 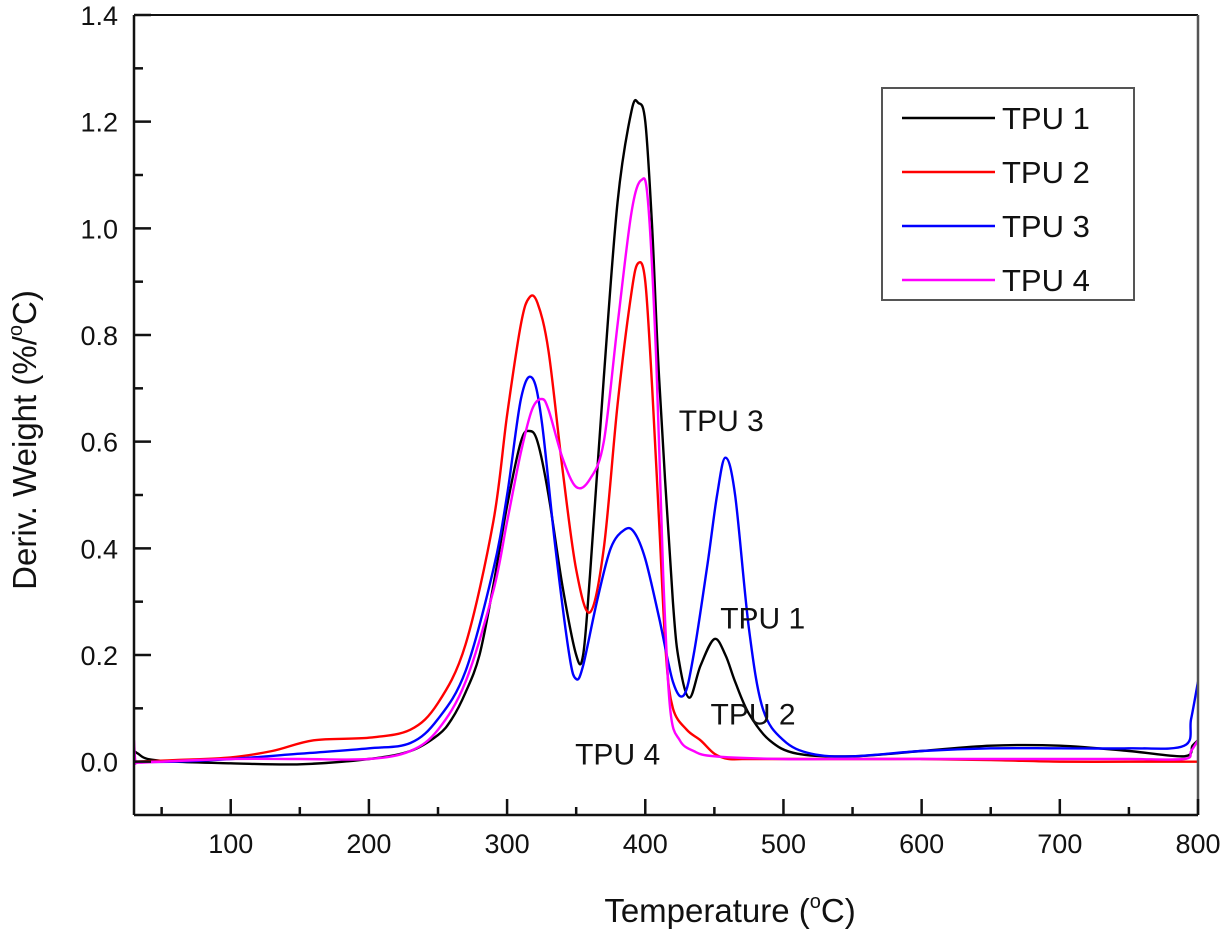 I want to click on legend-label-tpu-4: TPU 4, so click(x=1046, y=280).